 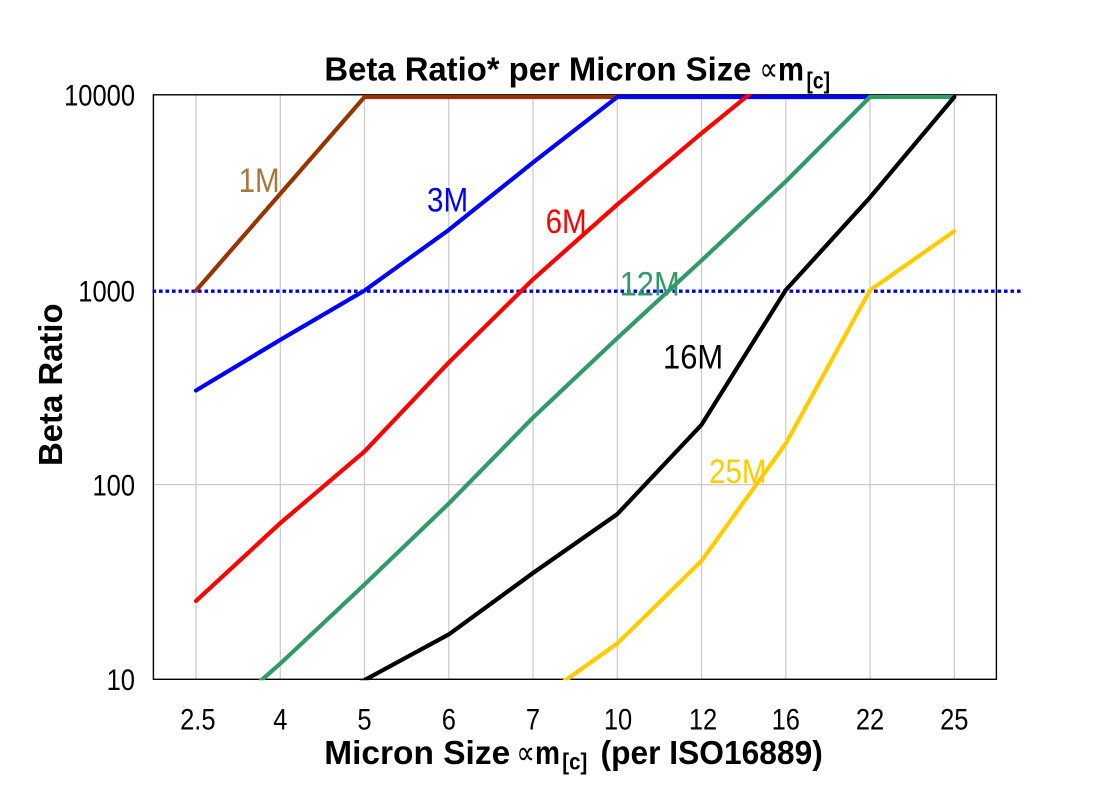 I want to click on svg-text: 12, so click(x=703, y=719).